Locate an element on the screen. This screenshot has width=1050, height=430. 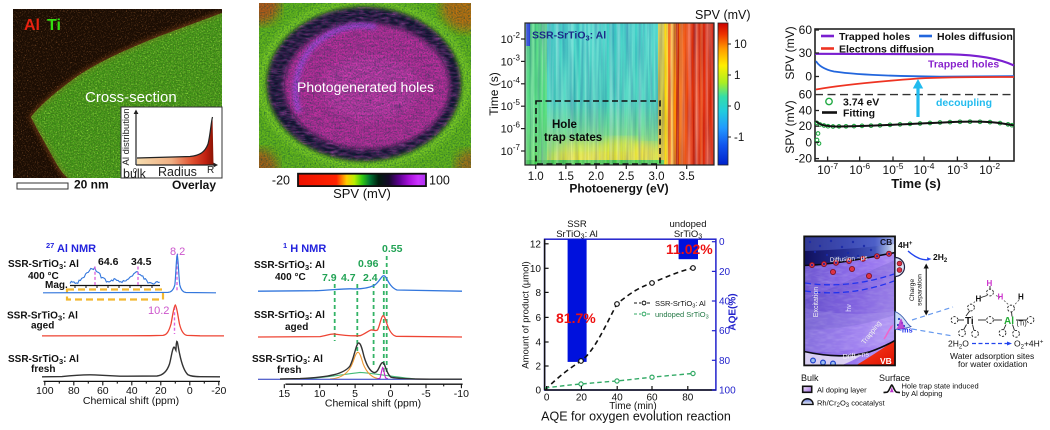
svg-text: 1.5 is located at coordinates (566, 177).